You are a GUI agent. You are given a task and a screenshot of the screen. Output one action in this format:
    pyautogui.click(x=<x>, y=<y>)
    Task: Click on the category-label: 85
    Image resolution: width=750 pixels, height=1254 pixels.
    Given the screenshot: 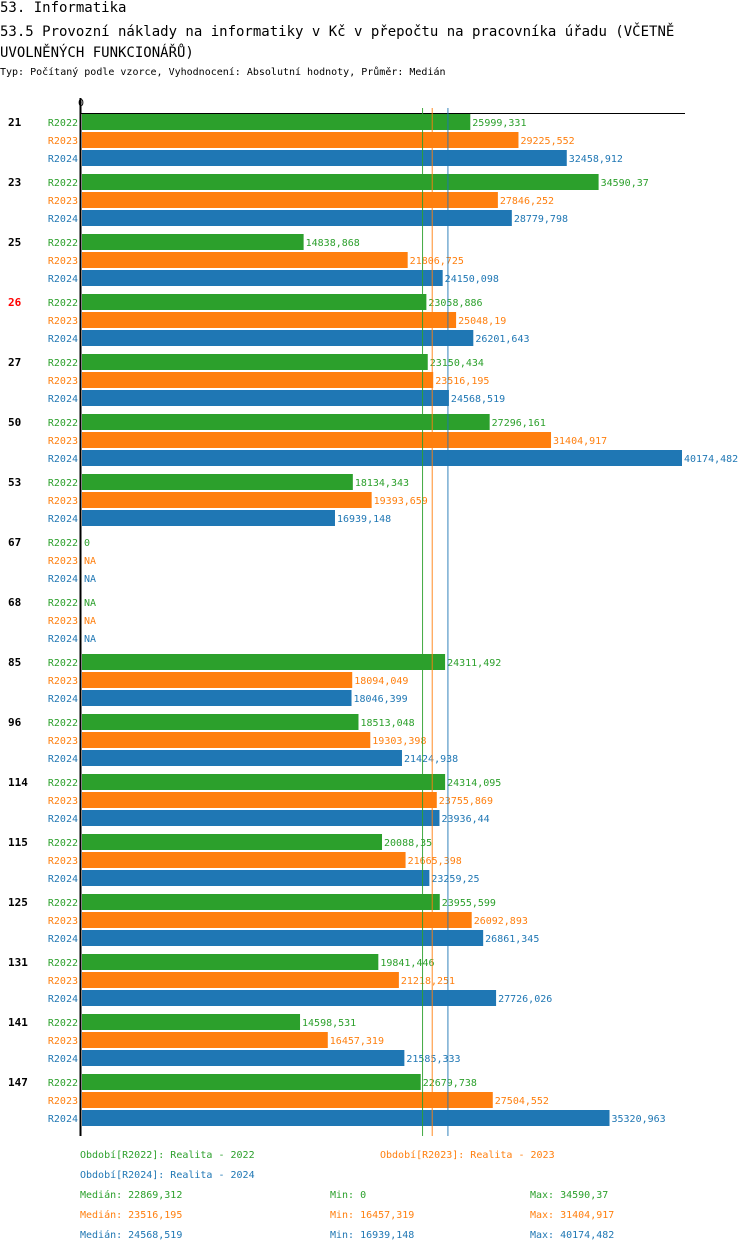 What is the action you would take?
    pyautogui.click(x=14, y=662)
    